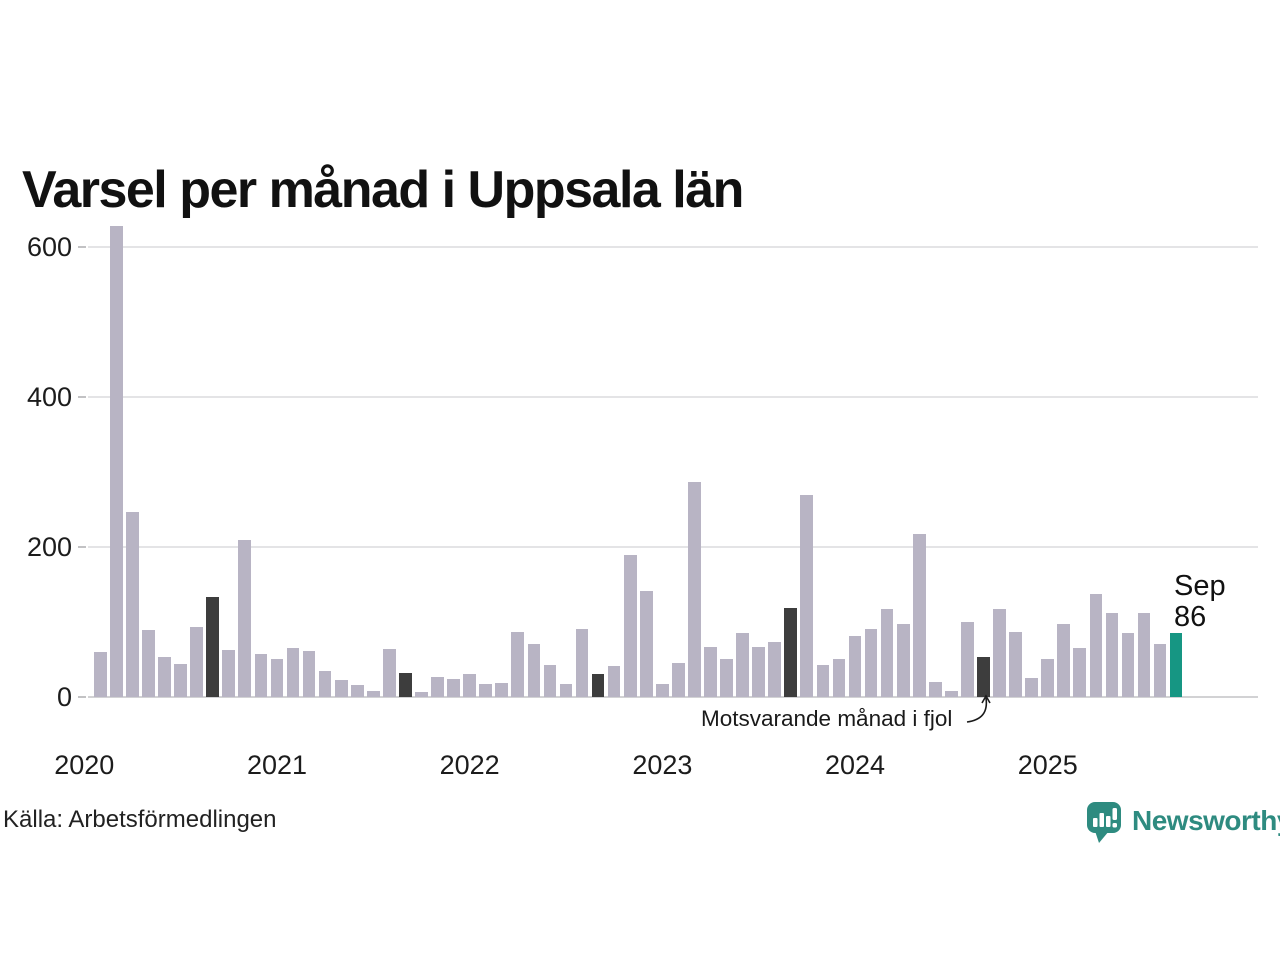 The width and height of the screenshot is (1280, 960). What do you see at coordinates (383, 189) in the screenshot?
I see `page-title: Varsel per månad i Uppsala län` at bounding box center [383, 189].